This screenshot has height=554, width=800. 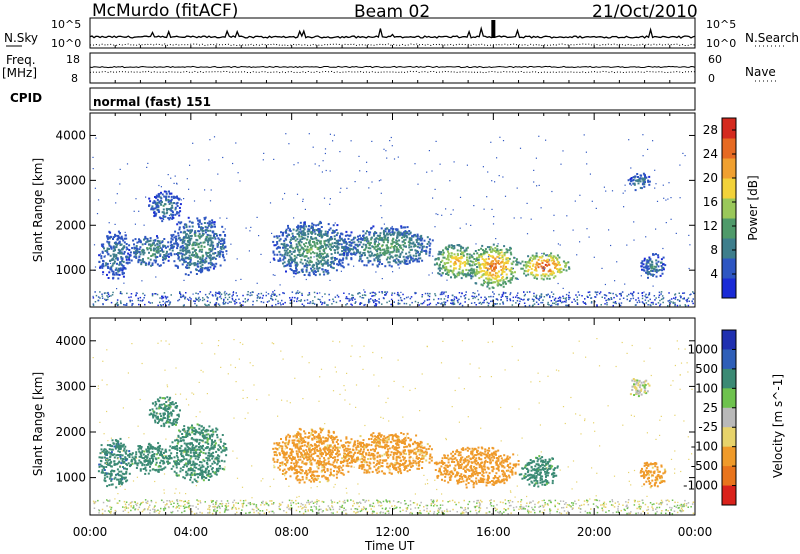 I want to click on cpid-label: CPID, so click(x=26, y=98).